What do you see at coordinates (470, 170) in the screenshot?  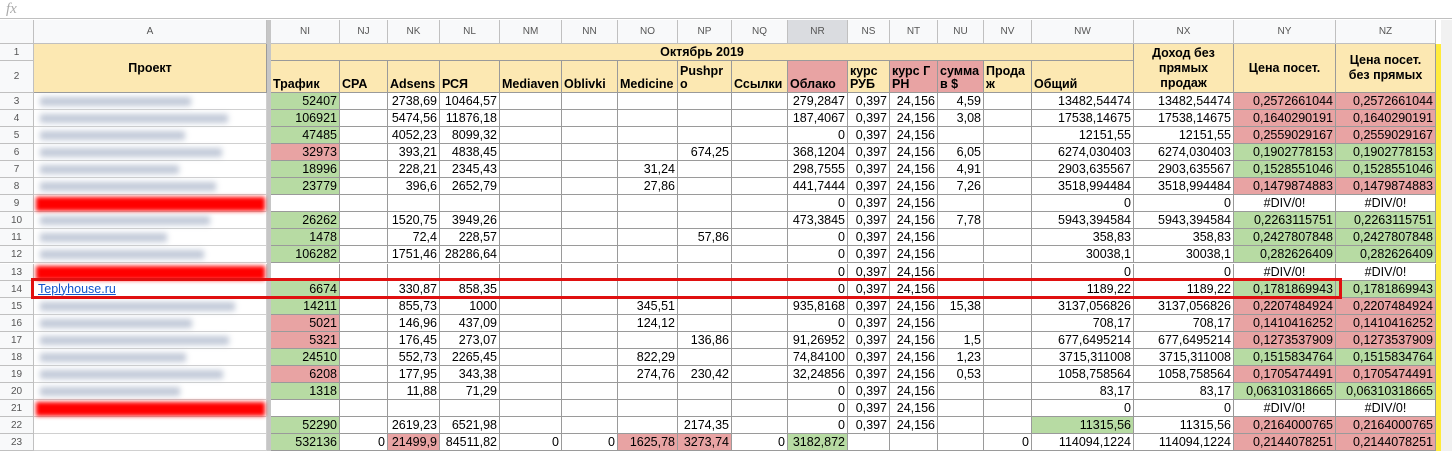 I see `cell: 2345,43` at bounding box center [470, 170].